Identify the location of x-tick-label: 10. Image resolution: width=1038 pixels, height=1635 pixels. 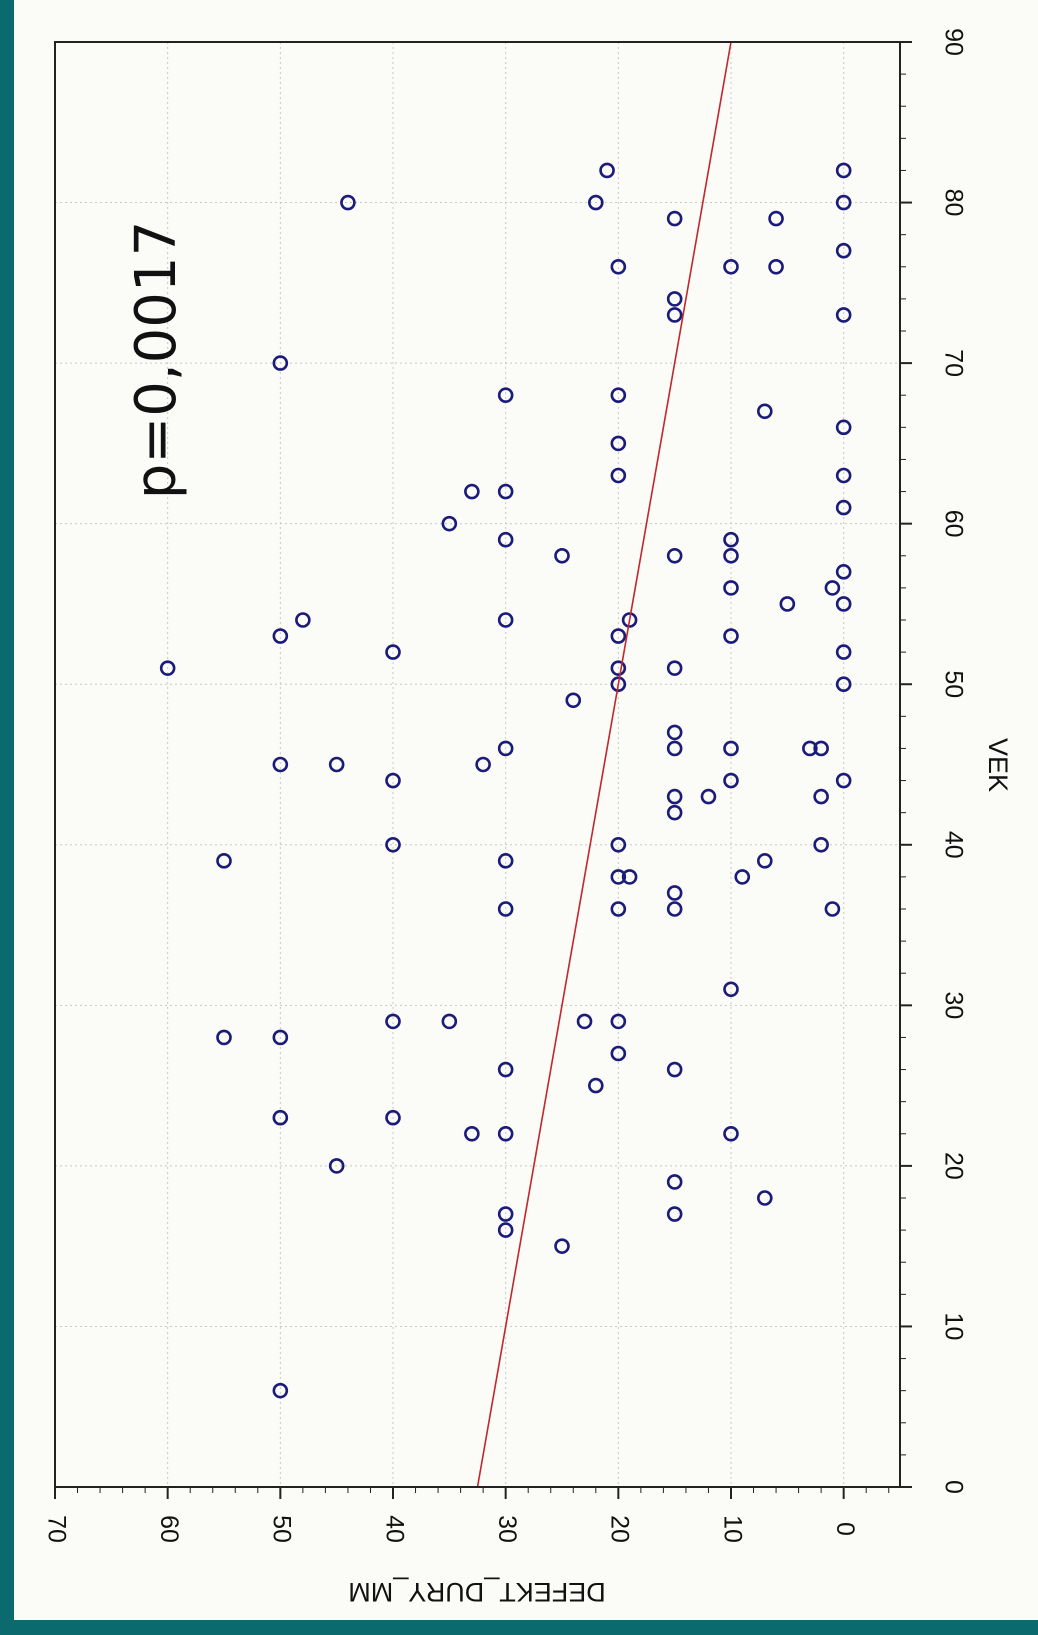
(953, 1327).